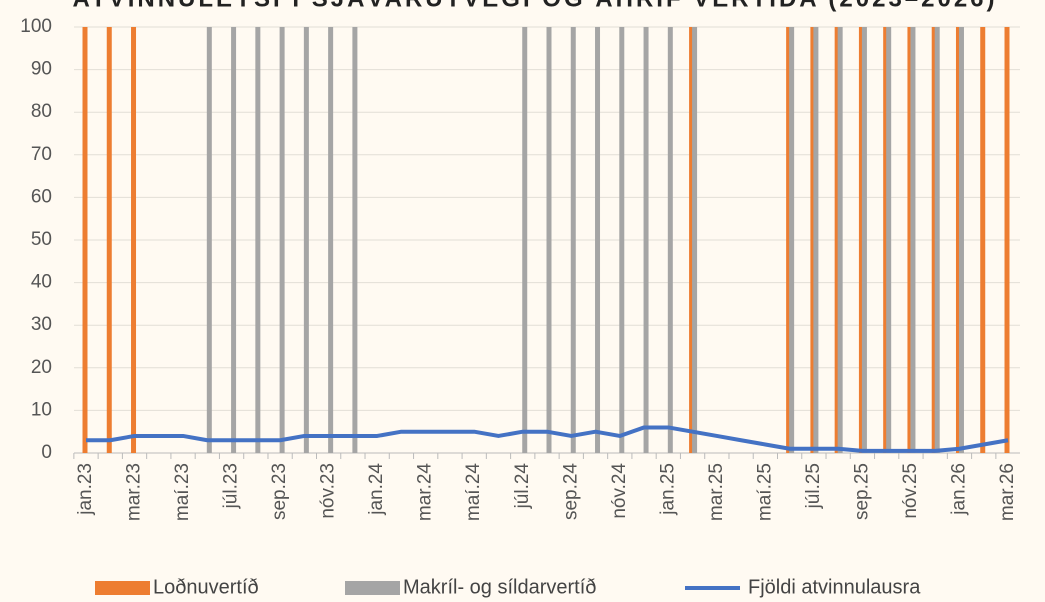 Image resolution: width=1045 pixels, height=602 pixels. I want to click on legend-label: Fjöldi atvinnulausra, so click(834, 587).